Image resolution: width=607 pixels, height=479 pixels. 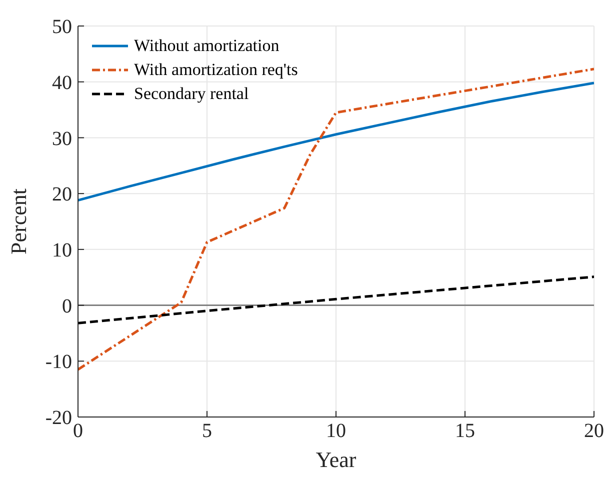 I want to click on x-tick-label: 10, so click(x=336, y=431).